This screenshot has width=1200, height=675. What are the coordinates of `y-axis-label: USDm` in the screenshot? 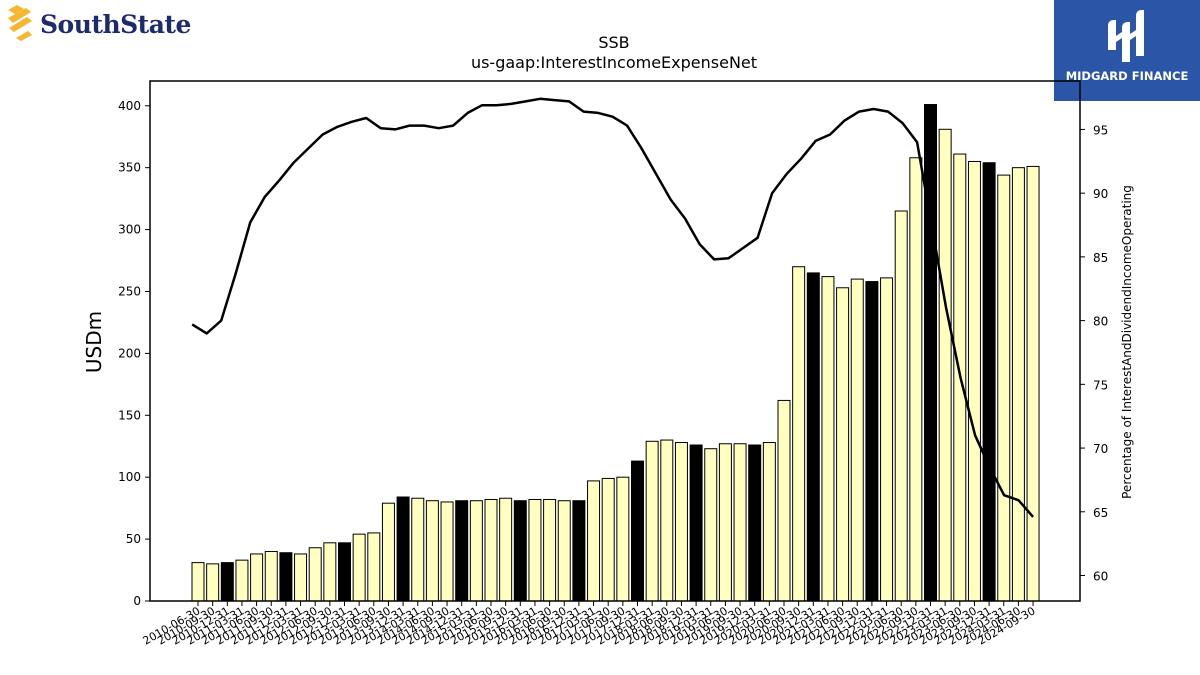 It's located at (94, 342).